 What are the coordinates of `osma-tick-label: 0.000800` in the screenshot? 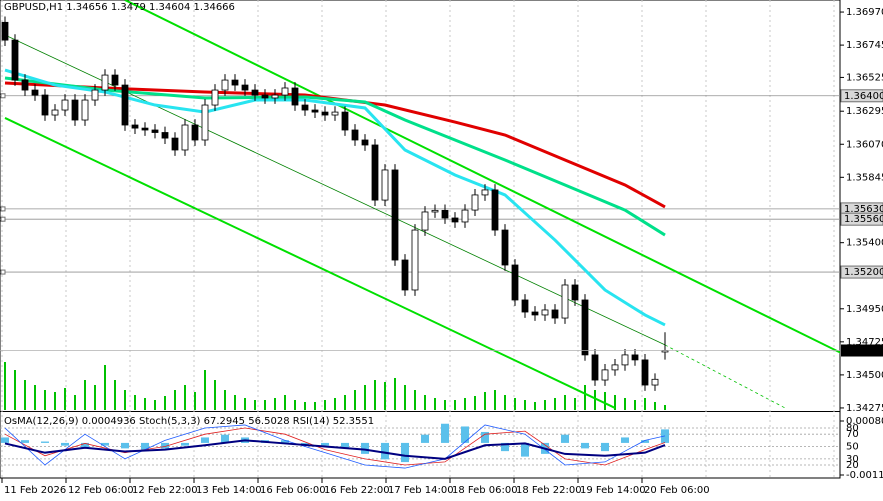 It's located at (864, 421).